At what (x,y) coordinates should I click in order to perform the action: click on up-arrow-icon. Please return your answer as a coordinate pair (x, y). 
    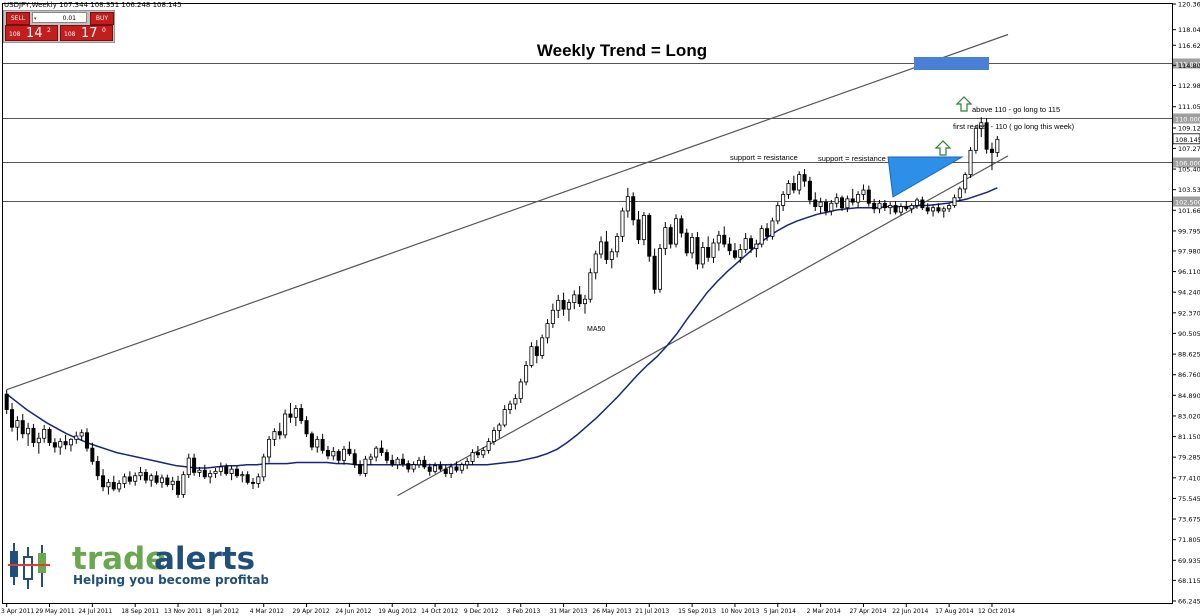
    Looking at the image, I should click on (964, 104).